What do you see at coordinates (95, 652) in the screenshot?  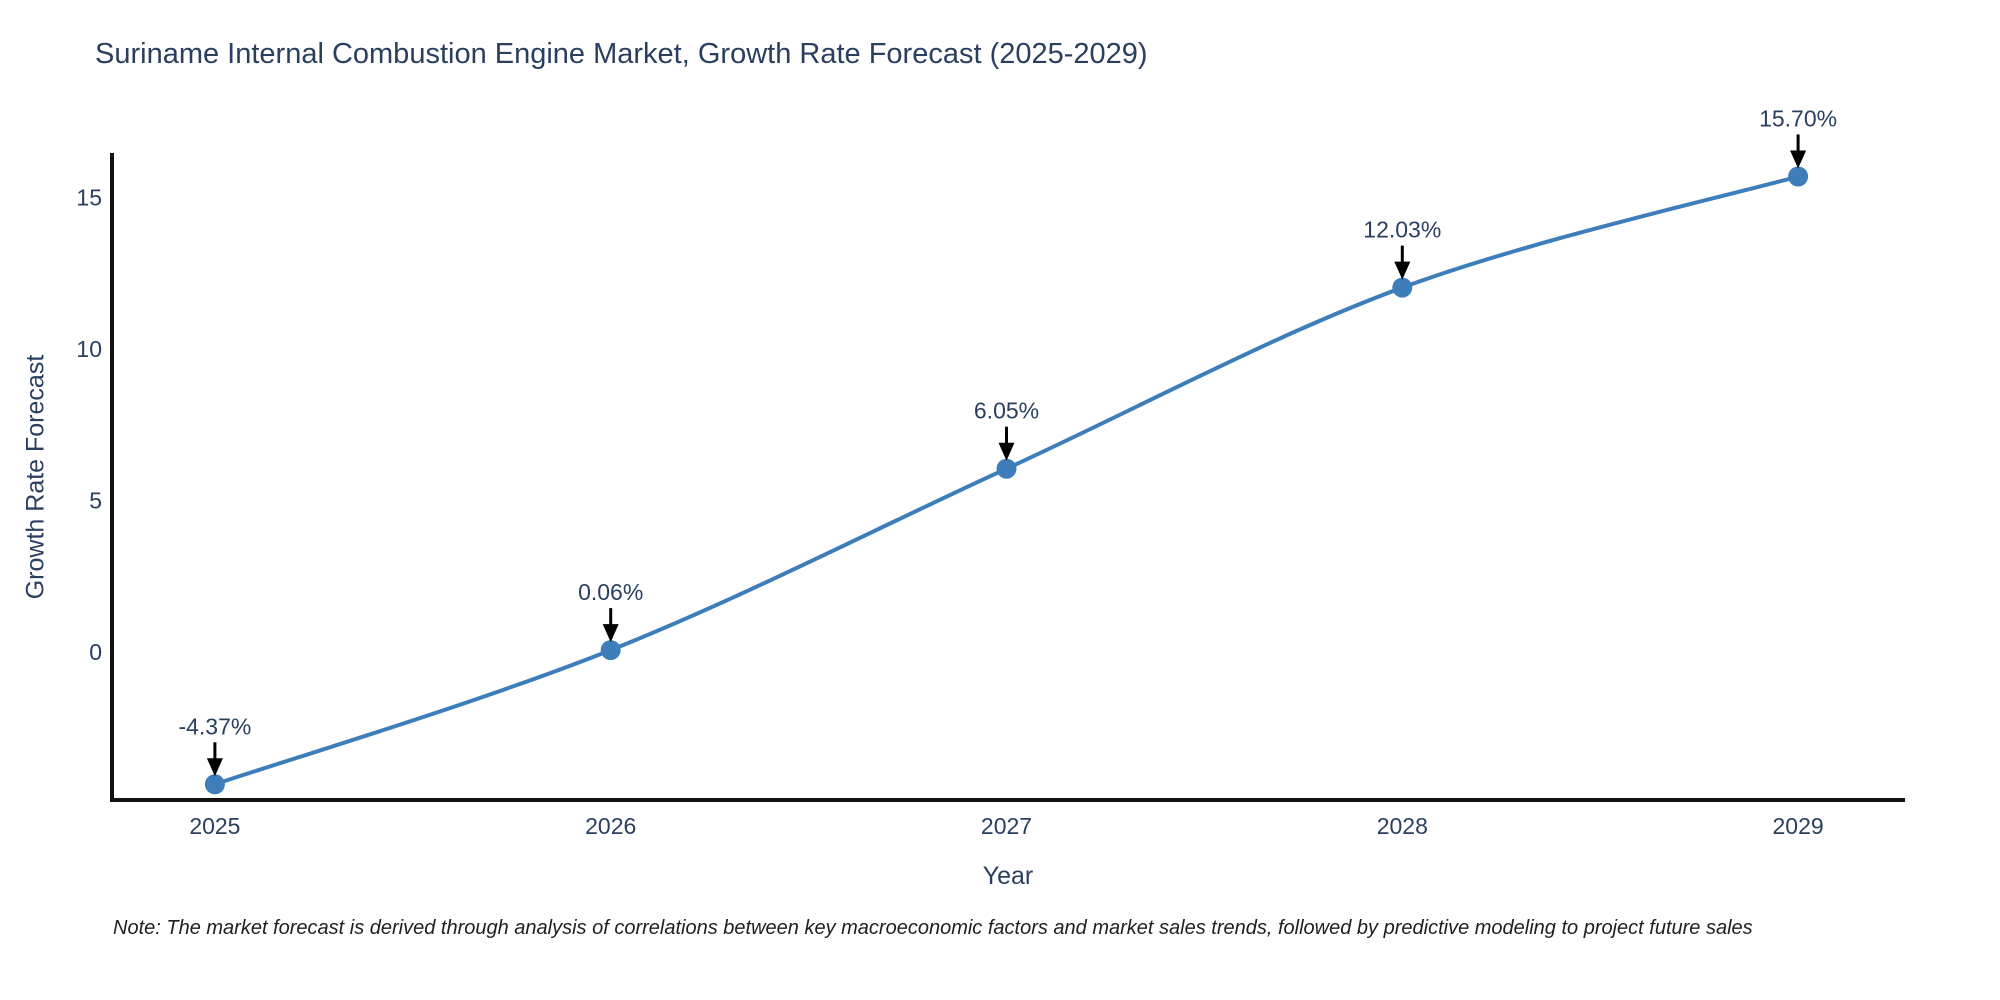 I see `y-tick-label-0: 0` at bounding box center [95, 652].